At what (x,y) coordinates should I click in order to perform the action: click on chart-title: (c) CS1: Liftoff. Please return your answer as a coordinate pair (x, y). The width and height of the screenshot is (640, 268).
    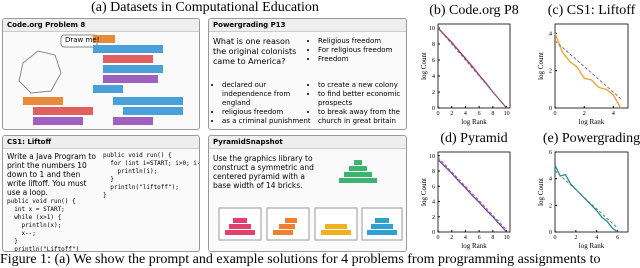
    Looking at the image, I should click on (592, 10).